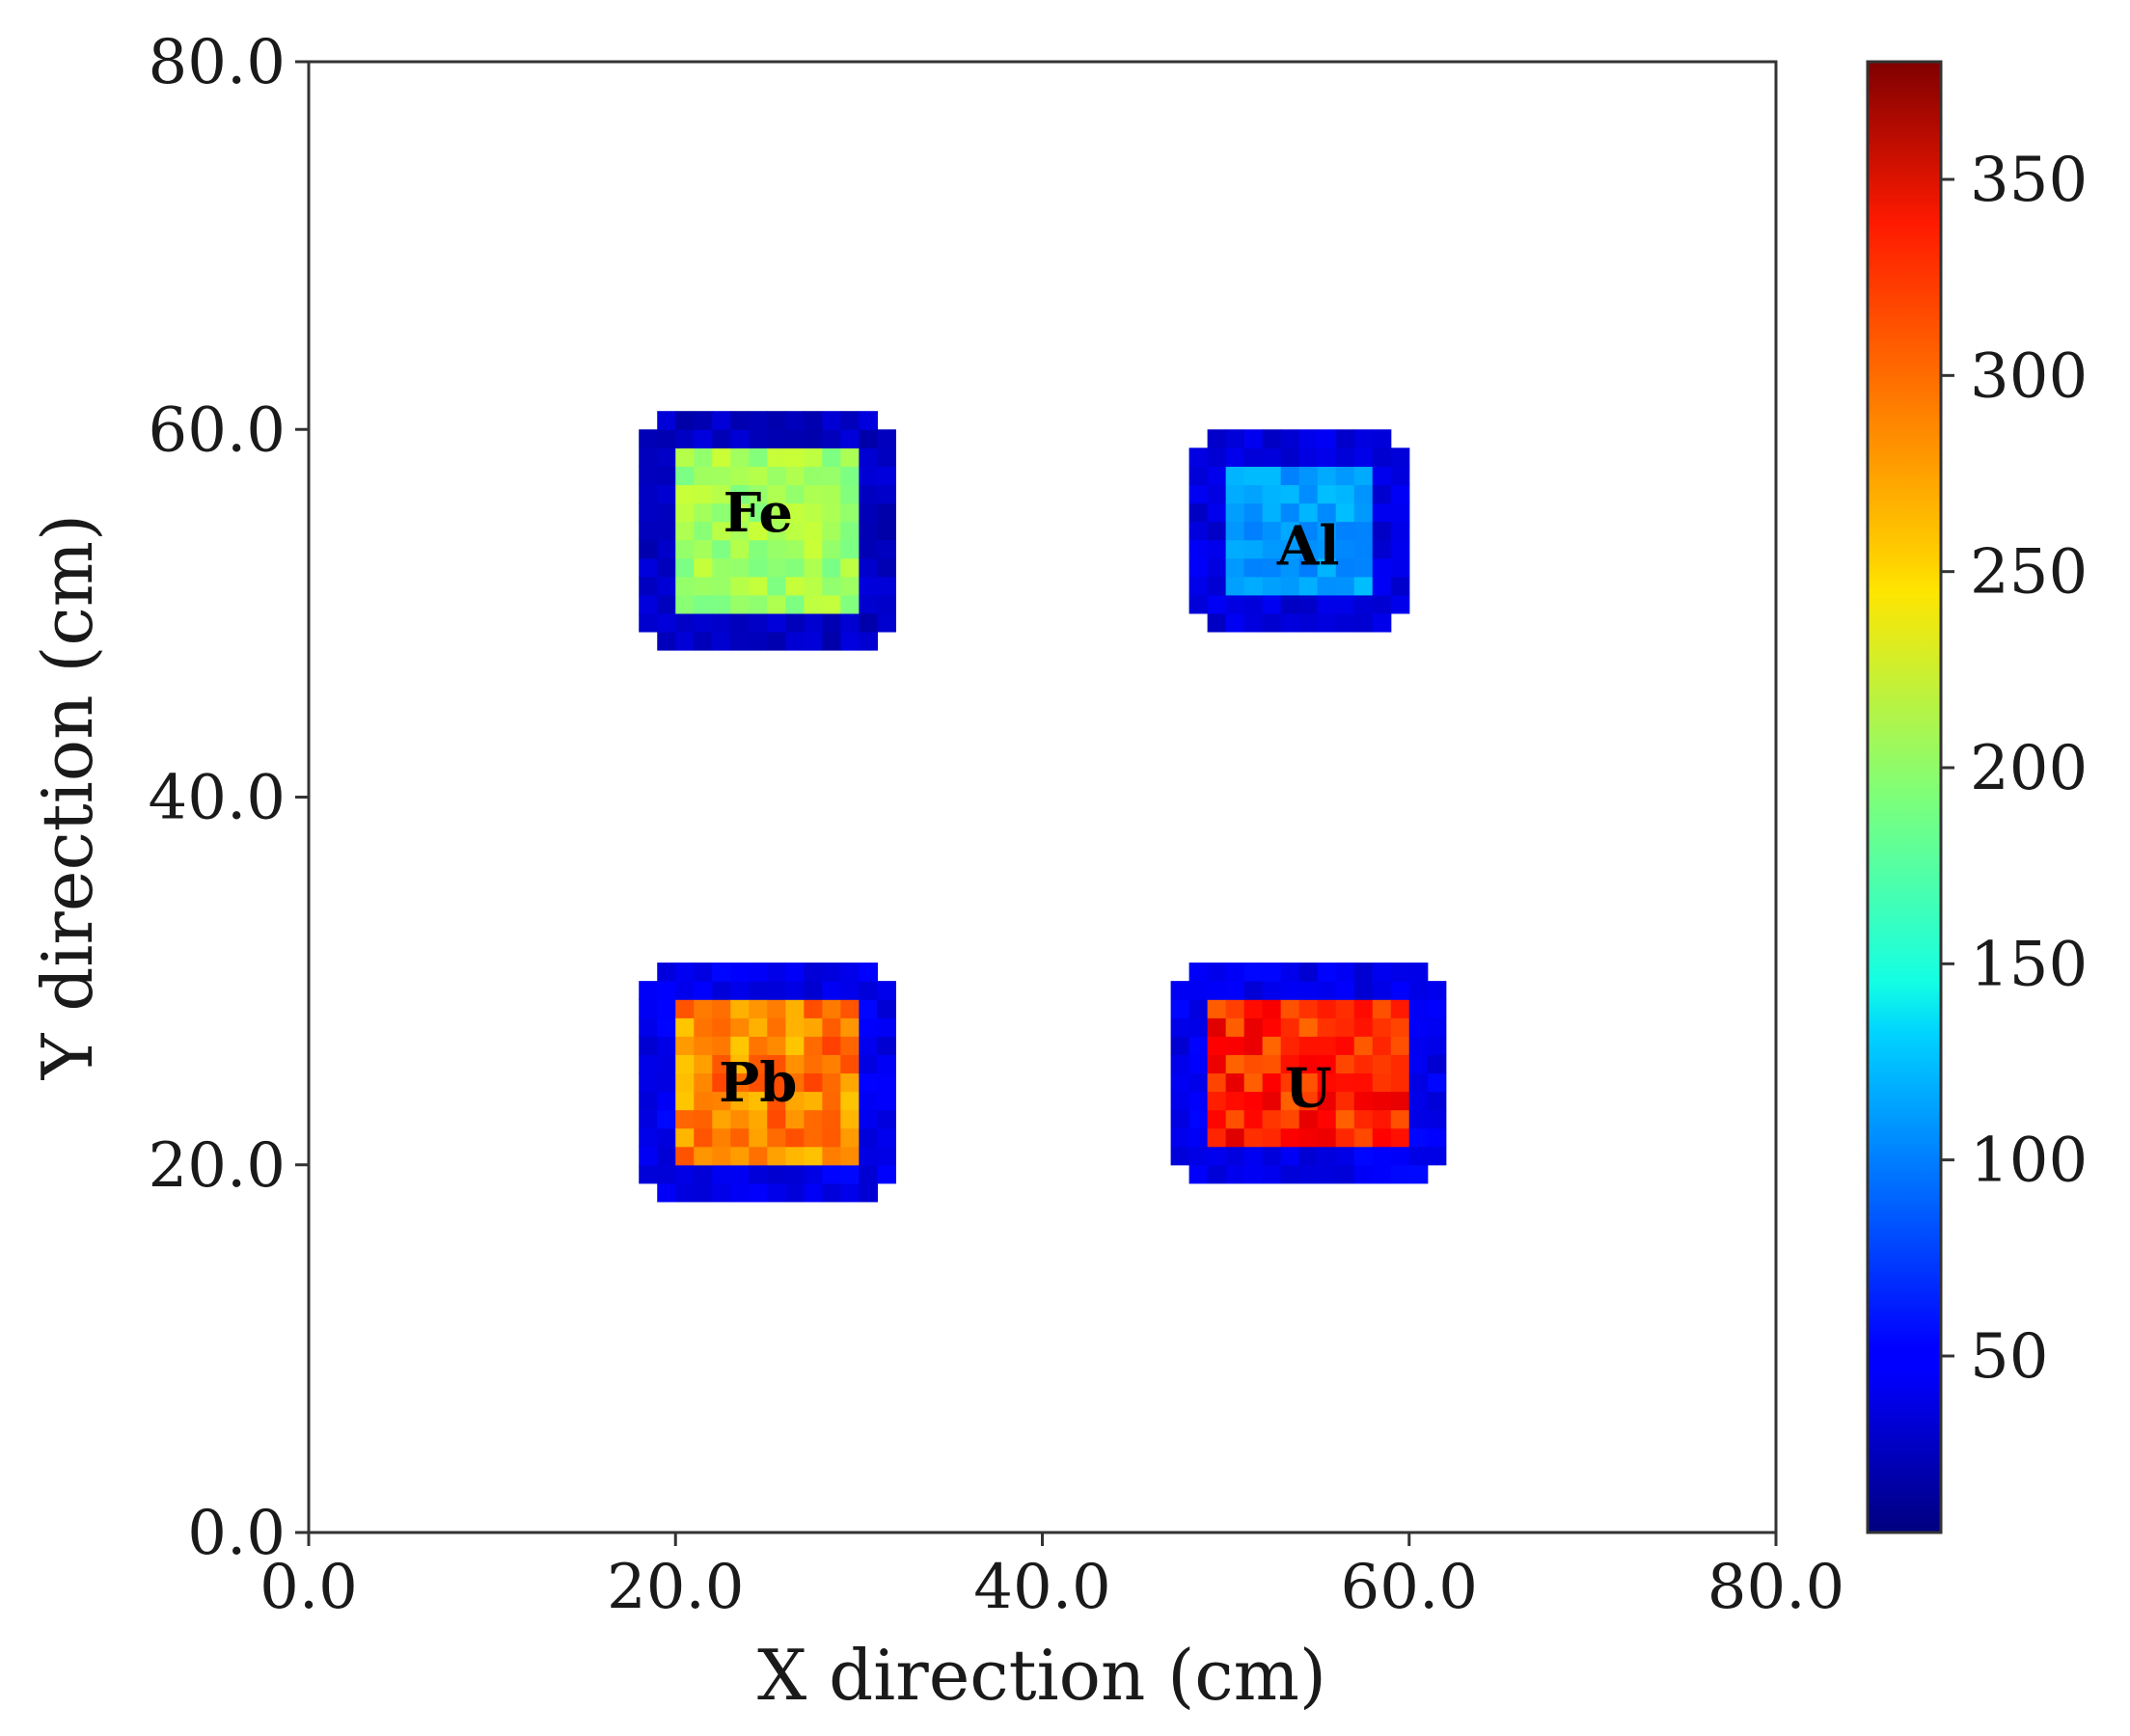 This screenshot has height=1736, width=2130. Describe the element at coordinates (2029, 376) in the screenshot. I see `colorbar-tick-label: 300` at that location.